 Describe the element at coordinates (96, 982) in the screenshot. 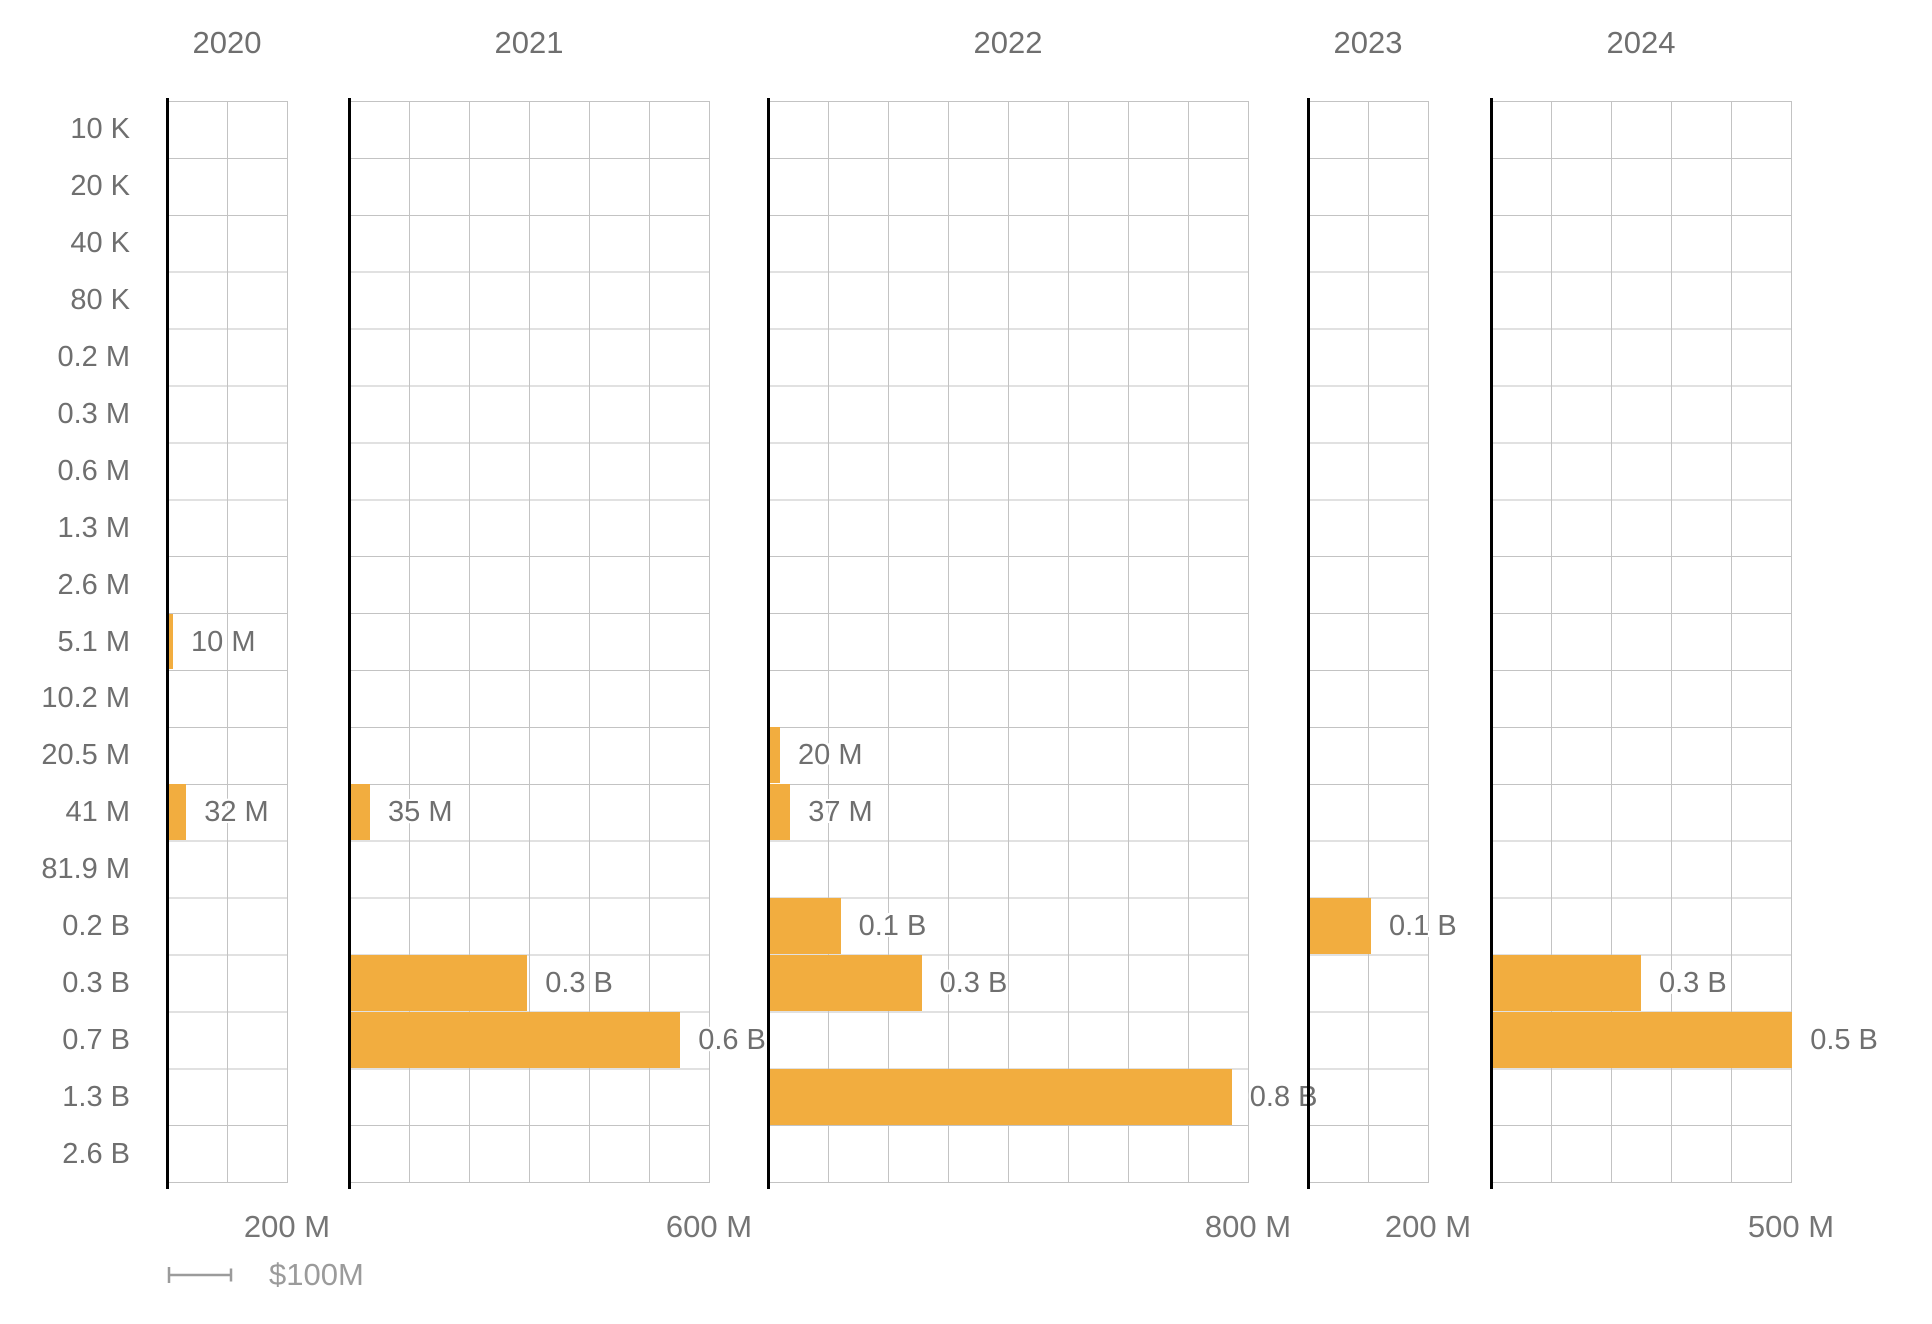

I see `y-axis-label: 0.3 B` at that location.